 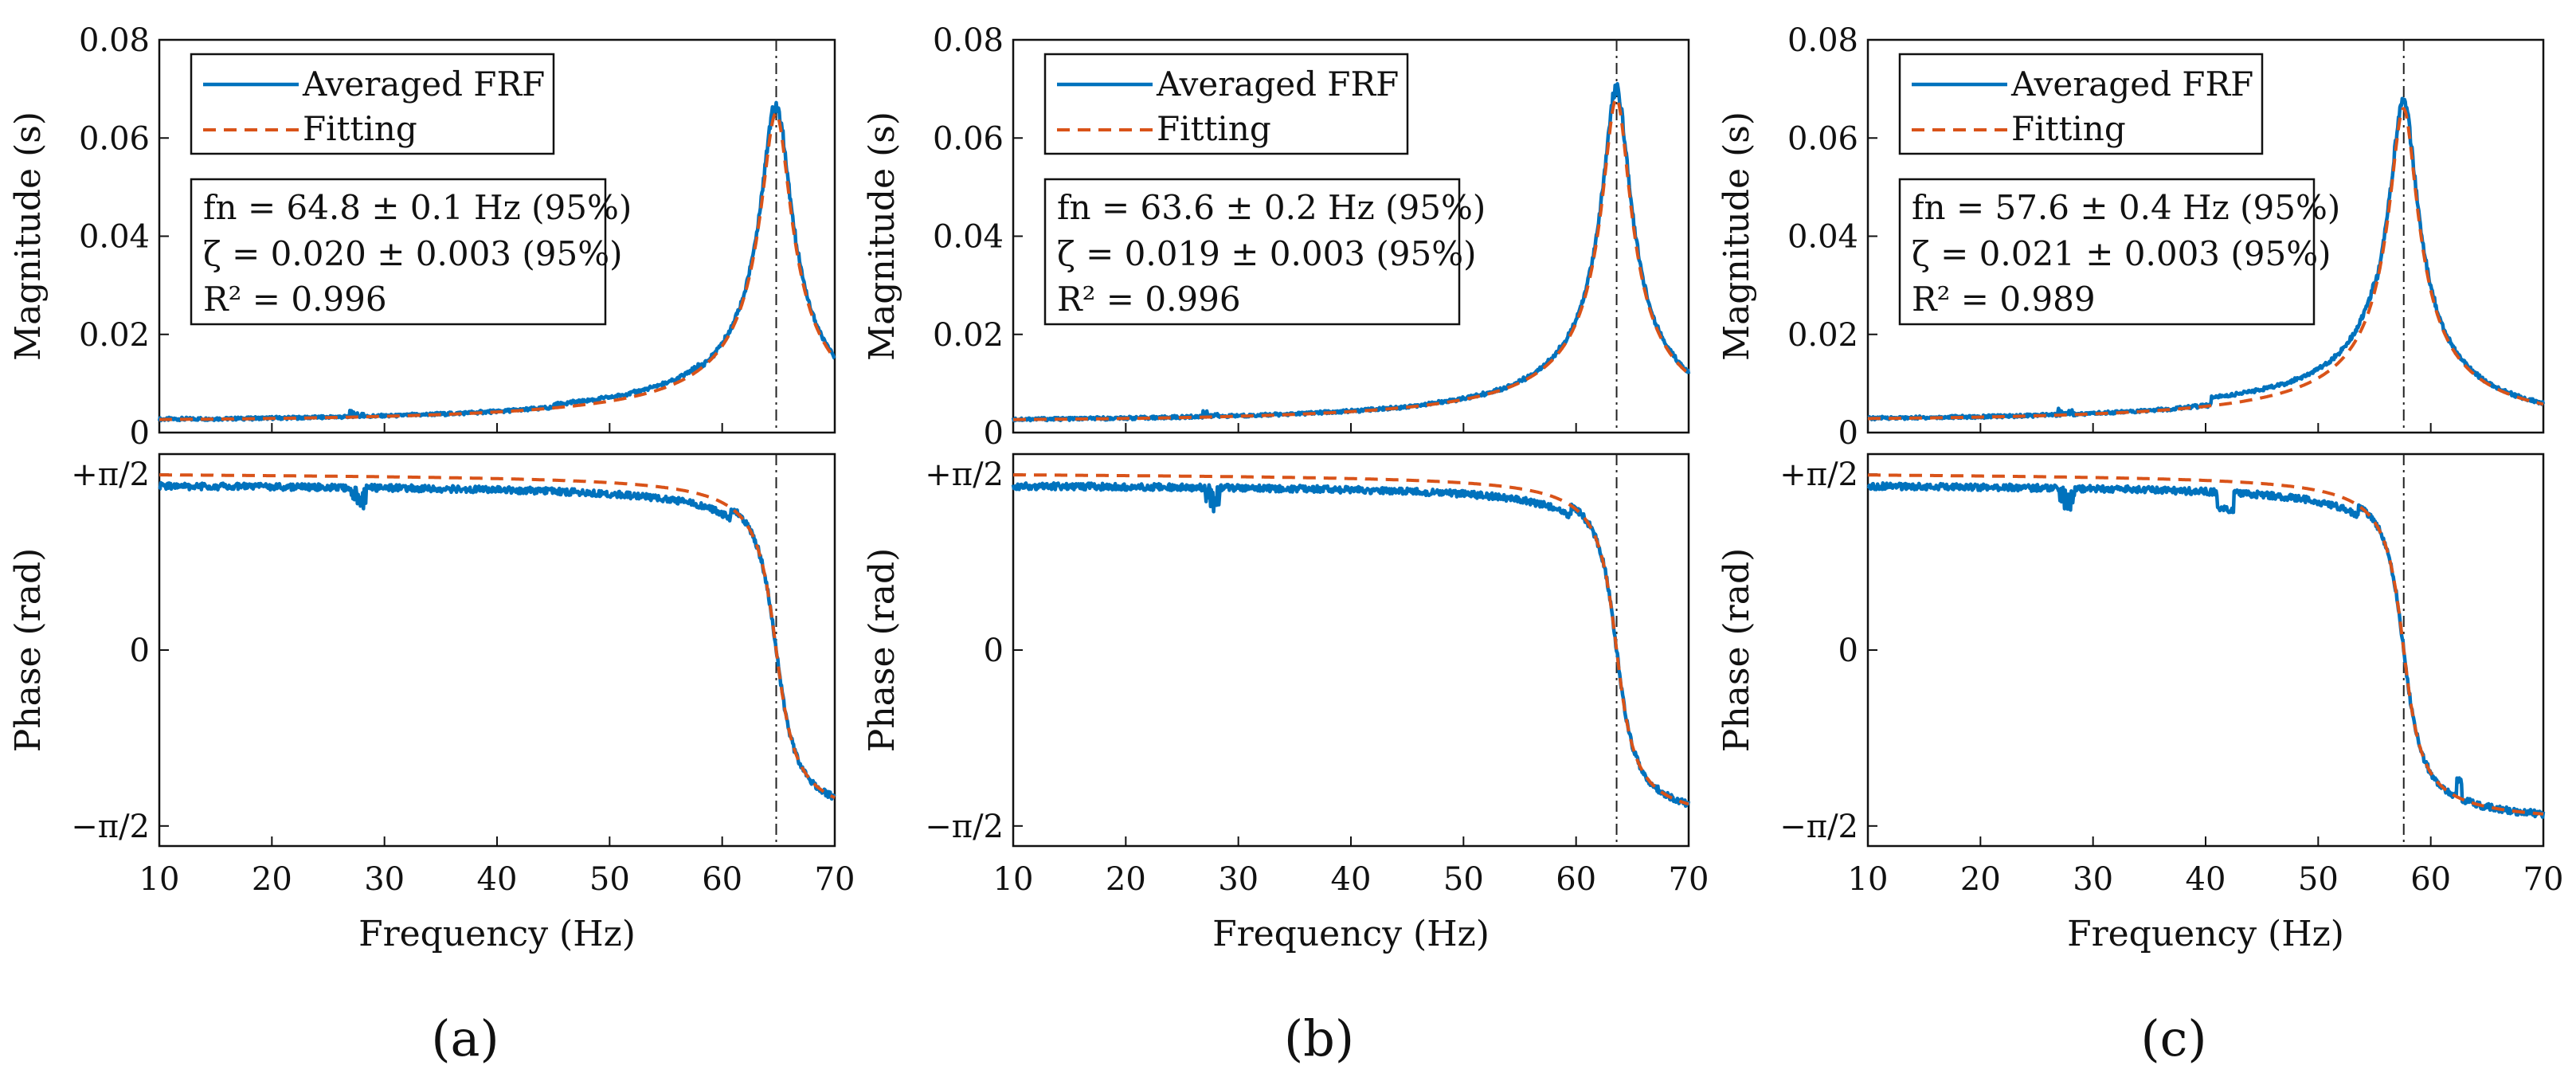 What do you see at coordinates (1267, 254) in the screenshot?
I see `annotation-damping-ratio: ζ = 0.019 ± 0.003 (95%)` at bounding box center [1267, 254].